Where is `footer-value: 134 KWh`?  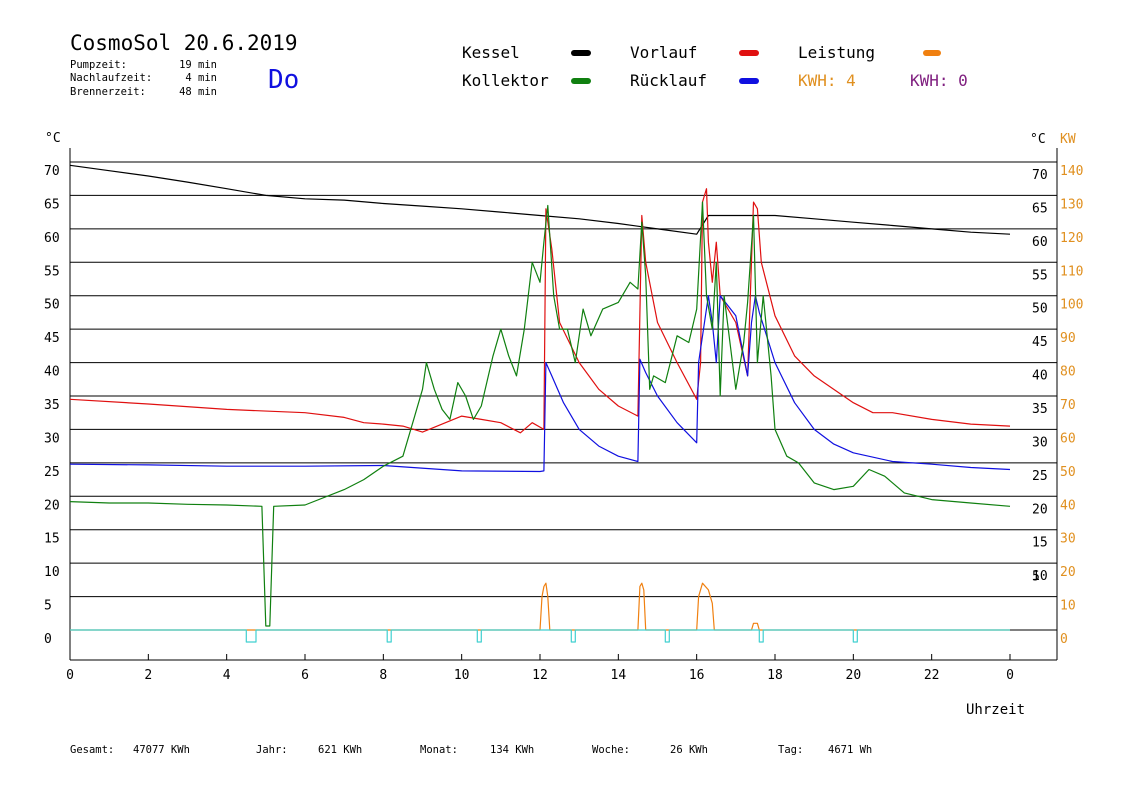 footer-value: 134 KWh is located at coordinates (512, 750).